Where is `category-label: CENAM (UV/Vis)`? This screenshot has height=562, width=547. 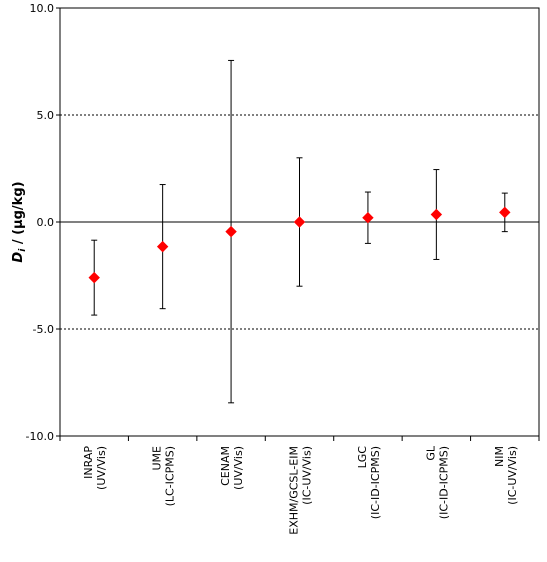
category-label: CENAM (UV/Vis) is located at coordinates (232, 468).